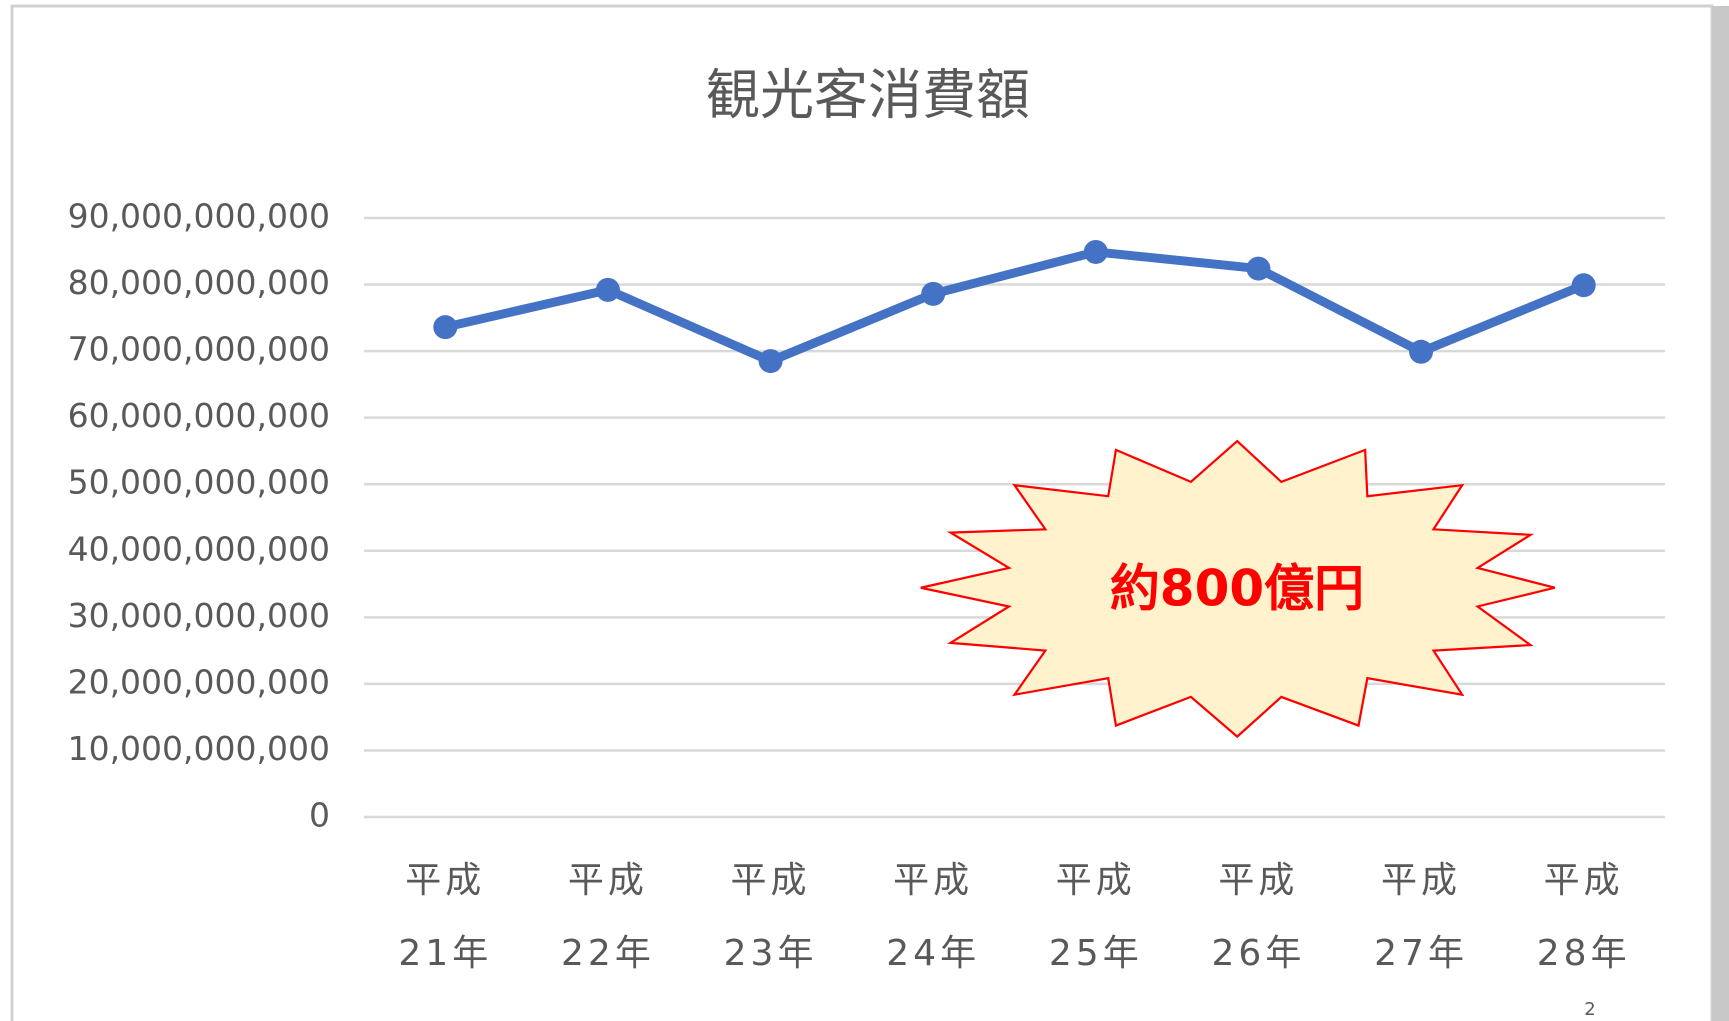  Describe the element at coordinates (1421, 917) in the screenshot. I see `x-tick-label: 平成 27年` at that location.